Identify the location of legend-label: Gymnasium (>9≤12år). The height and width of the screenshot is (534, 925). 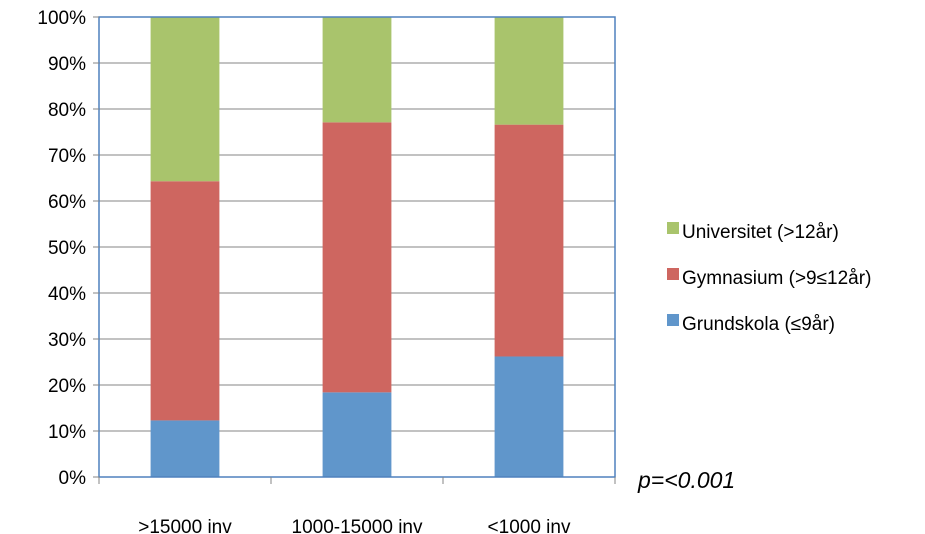
(776, 278).